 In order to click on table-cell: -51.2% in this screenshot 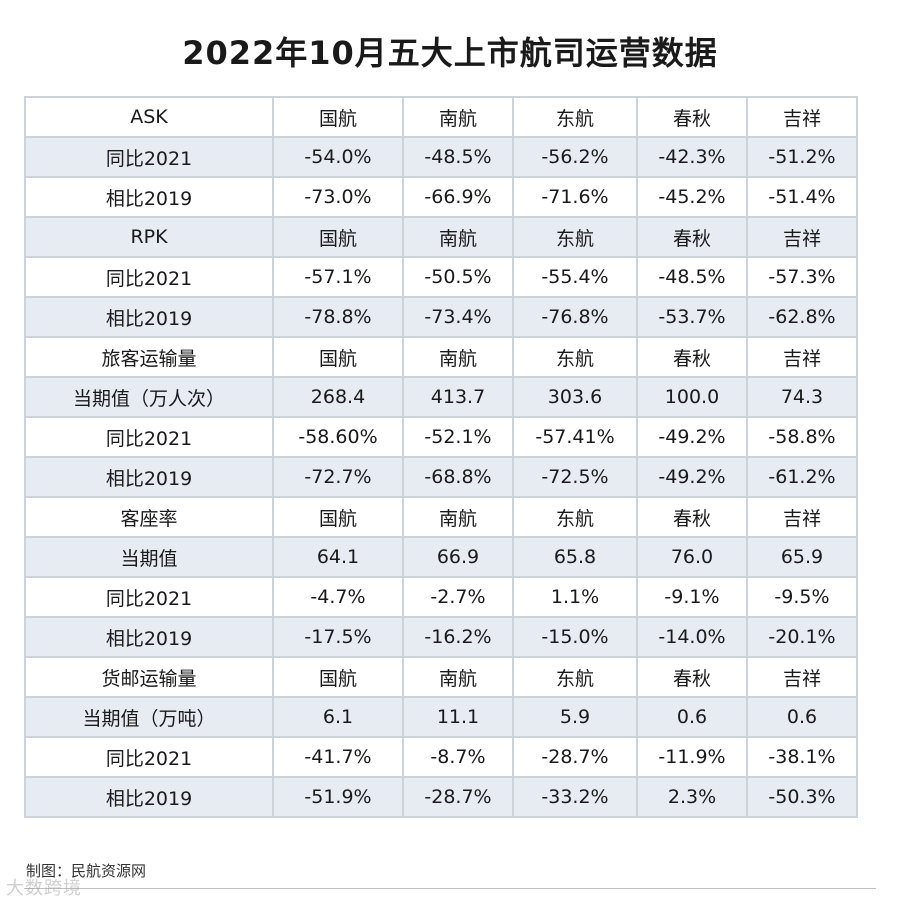, I will do `click(802, 157)`.